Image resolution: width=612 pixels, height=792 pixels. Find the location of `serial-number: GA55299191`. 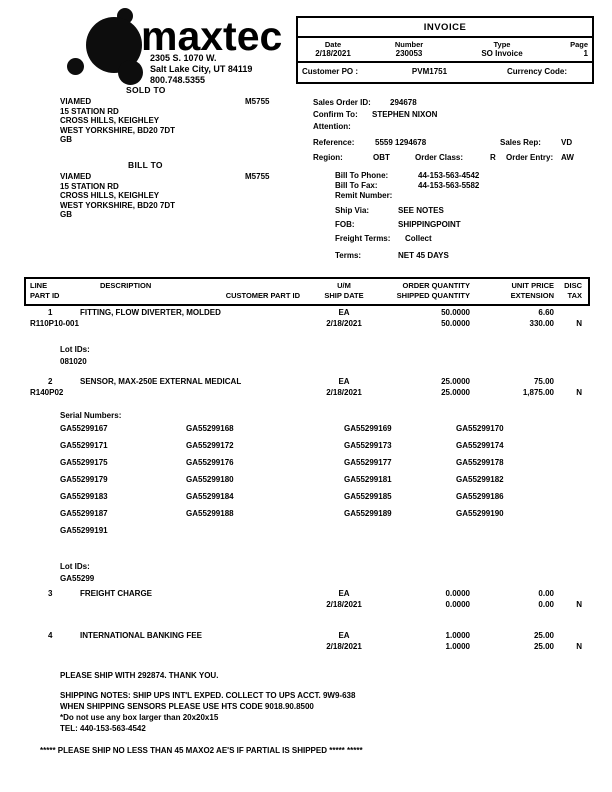

serial-number: GA55299191 is located at coordinates (84, 530).